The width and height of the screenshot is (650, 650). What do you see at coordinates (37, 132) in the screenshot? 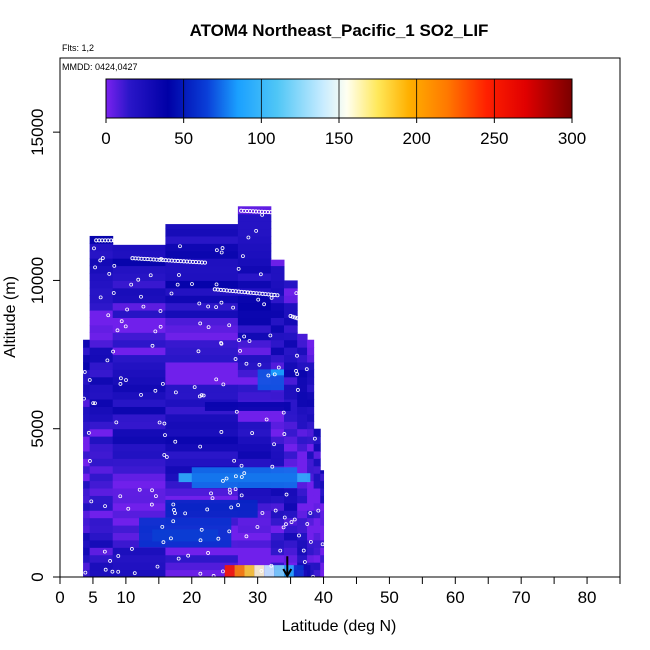
I see `y-tick-label: 15000` at bounding box center [37, 132].